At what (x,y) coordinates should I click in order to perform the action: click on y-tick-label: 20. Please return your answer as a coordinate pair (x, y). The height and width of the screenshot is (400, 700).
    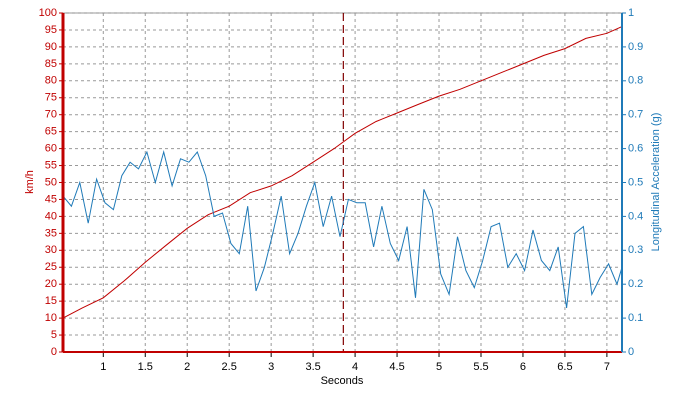
    Looking at the image, I should click on (51, 284).